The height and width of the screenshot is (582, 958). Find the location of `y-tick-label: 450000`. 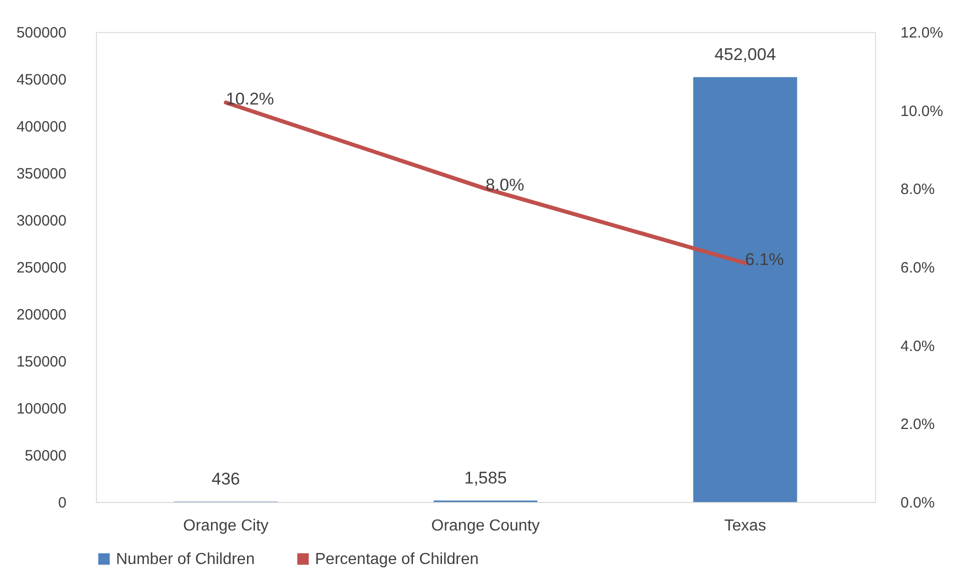

y-tick-label: 450000 is located at coordinates (41, 80).